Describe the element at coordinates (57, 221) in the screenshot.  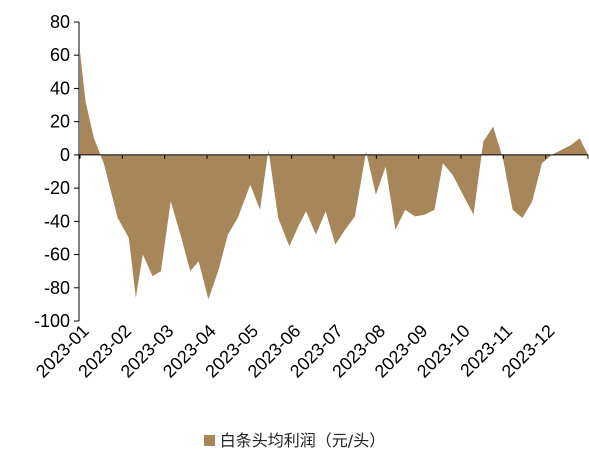
I see `y-tick-label: -40` at that location.